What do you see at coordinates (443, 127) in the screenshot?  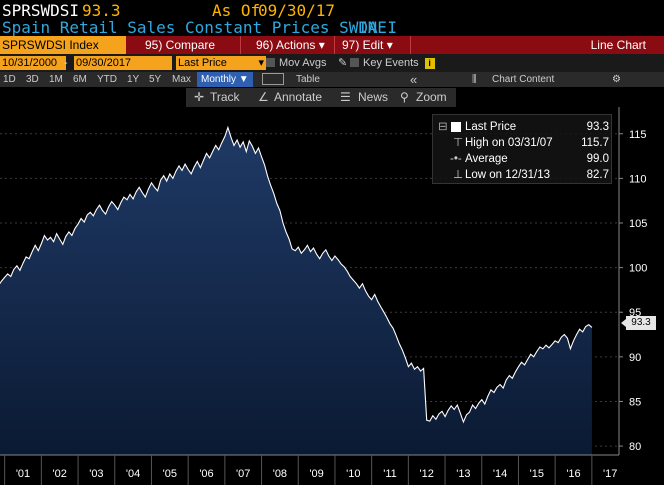 I see `legend-marker-icon: ⊟` at bounding box center [443, 127].